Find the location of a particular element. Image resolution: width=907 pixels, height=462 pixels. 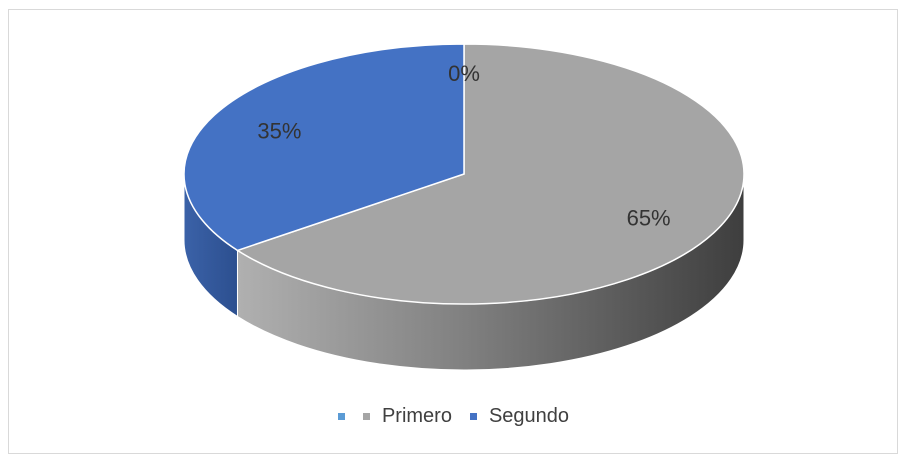

data-label-primero: 65% is located at coordinates (649, 218).